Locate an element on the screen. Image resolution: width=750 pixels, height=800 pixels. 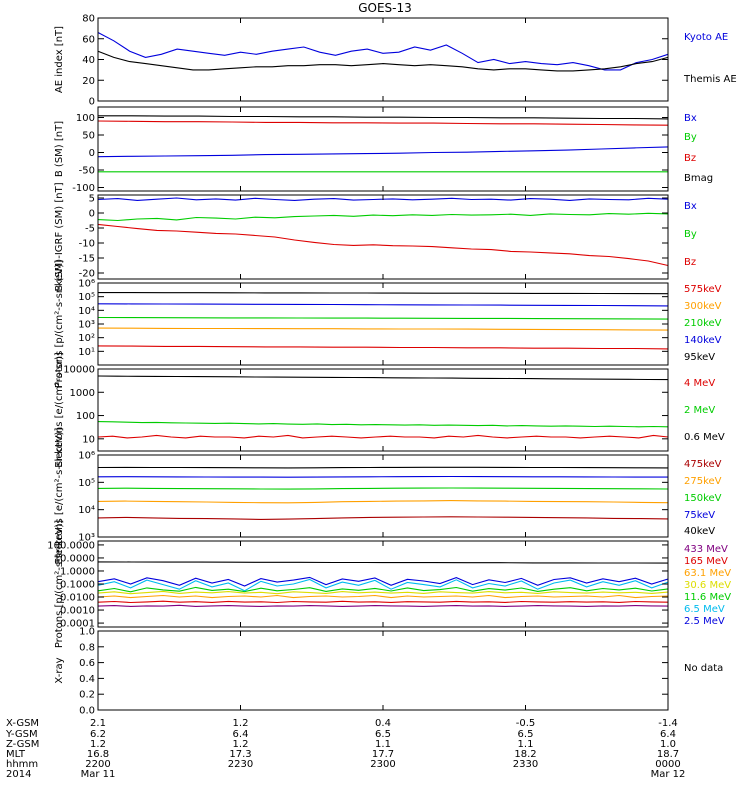
x-row-value: 0000 is located at coordinates (667, 764).